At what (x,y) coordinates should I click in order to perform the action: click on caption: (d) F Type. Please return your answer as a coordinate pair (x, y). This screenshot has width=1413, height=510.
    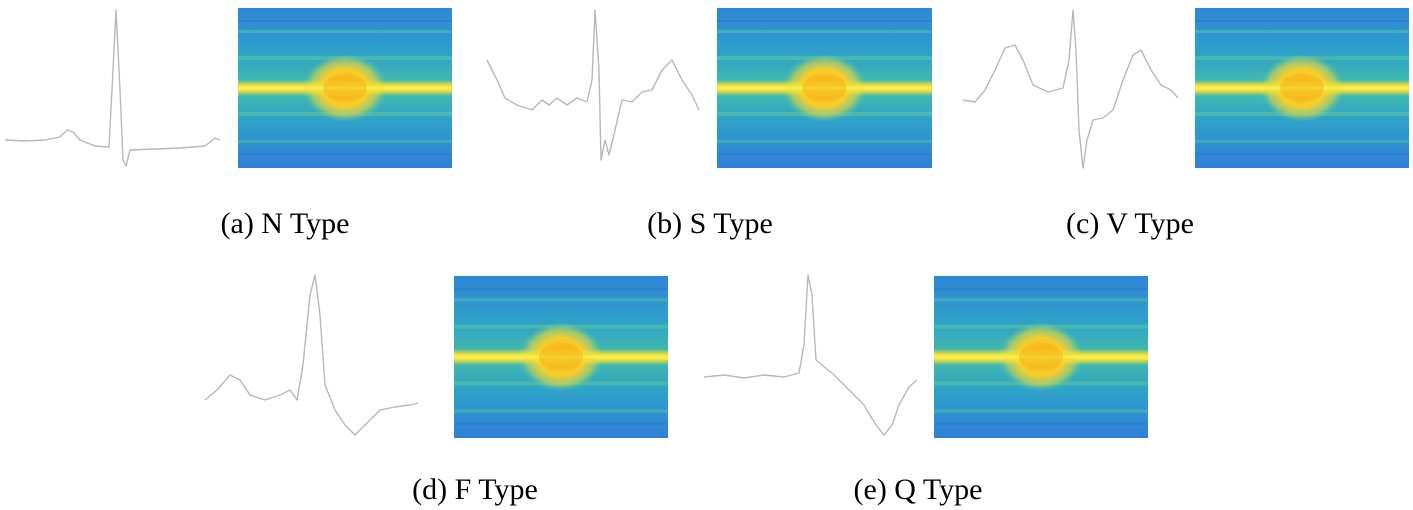
    Looking at the image, I should click on (475, 489).